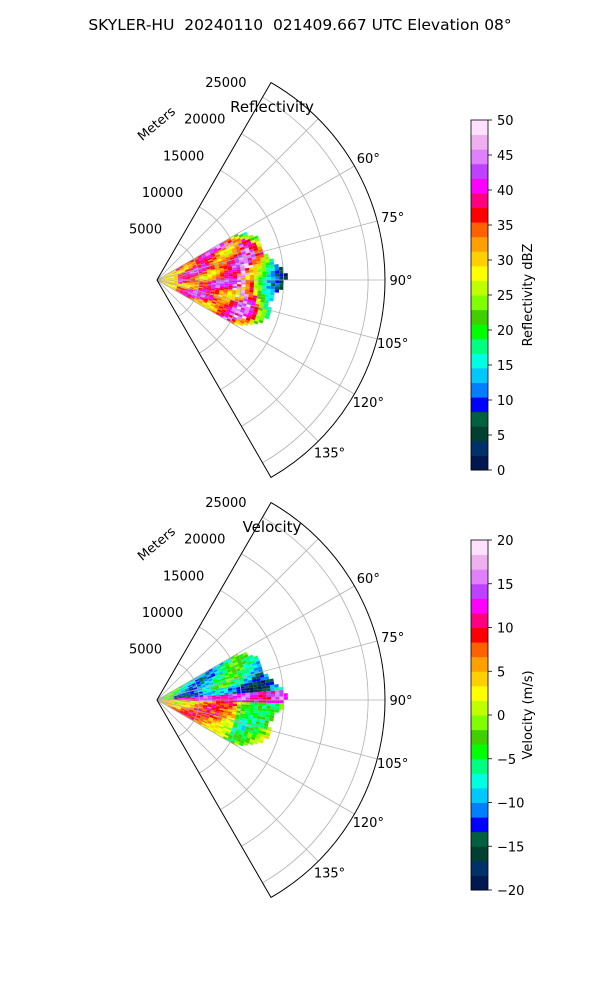 The width and height of the screenshot is (600, 1000). What do you see at coordinates (503, 716) in the screenshot?
I see `colorbar: −20 −15 −10 −5 0 5 10 15 20 Velocity (m/s)` at bounding box center [503, 716].